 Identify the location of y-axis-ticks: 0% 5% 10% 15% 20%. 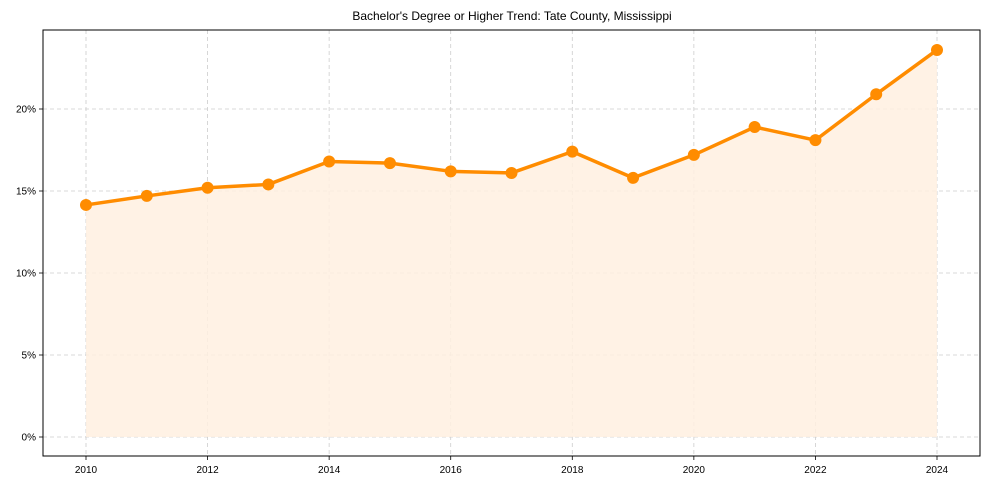
(29, 274).